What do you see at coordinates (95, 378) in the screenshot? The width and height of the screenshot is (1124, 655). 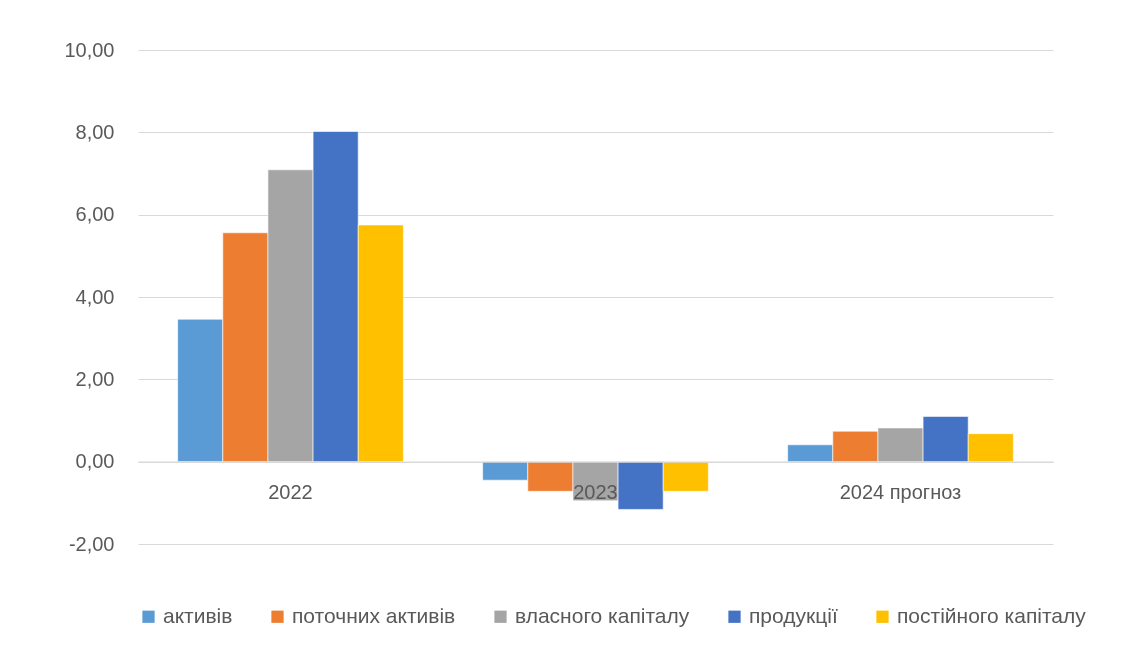 I see `y-tick-label: 2,00` at bounding box center [95, 378].